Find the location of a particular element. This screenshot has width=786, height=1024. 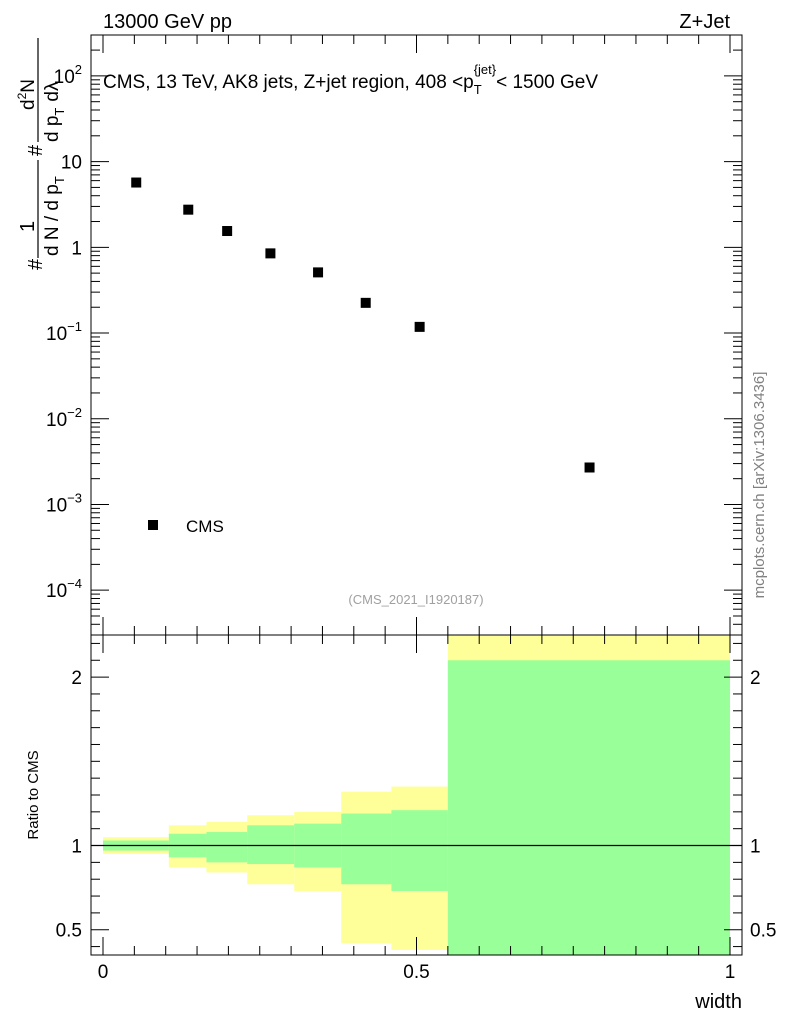

y-tick-label: 10 is located at coordinates (71, 163).